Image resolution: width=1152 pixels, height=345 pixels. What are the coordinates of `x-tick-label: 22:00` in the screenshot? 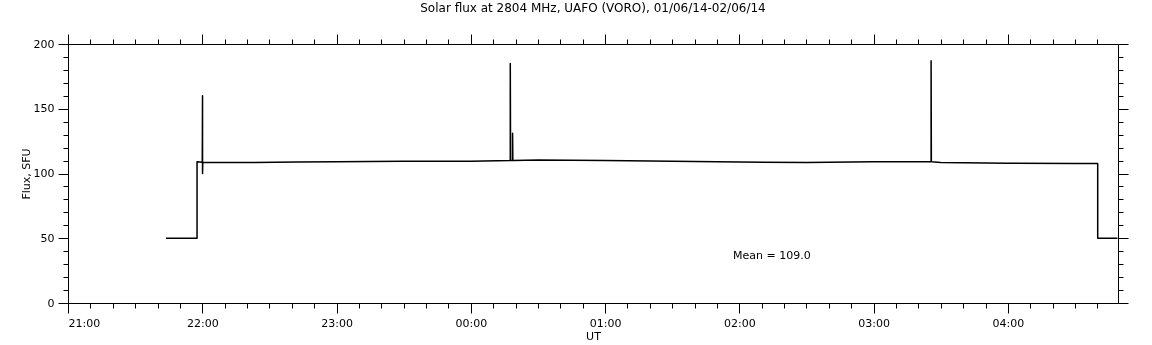 It's located at (202, 323).